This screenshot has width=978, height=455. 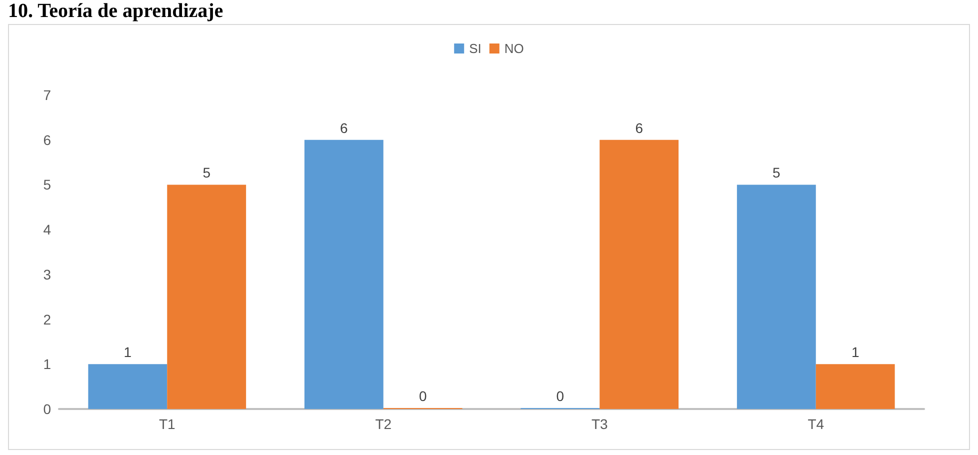 What do you see at coordinates (116, 11) in the screenshot?
I see `chart-title: 10. Teoría de aprendizaje` at bounding box center [116, 11].